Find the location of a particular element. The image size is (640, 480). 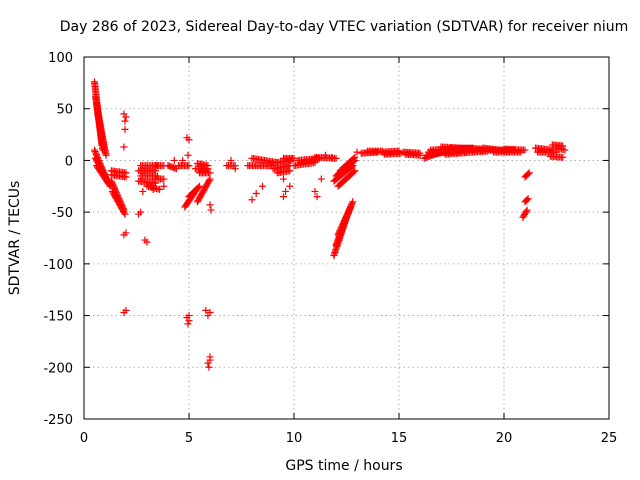

x-tick-label: 15 is located at coordinates (399, 438).